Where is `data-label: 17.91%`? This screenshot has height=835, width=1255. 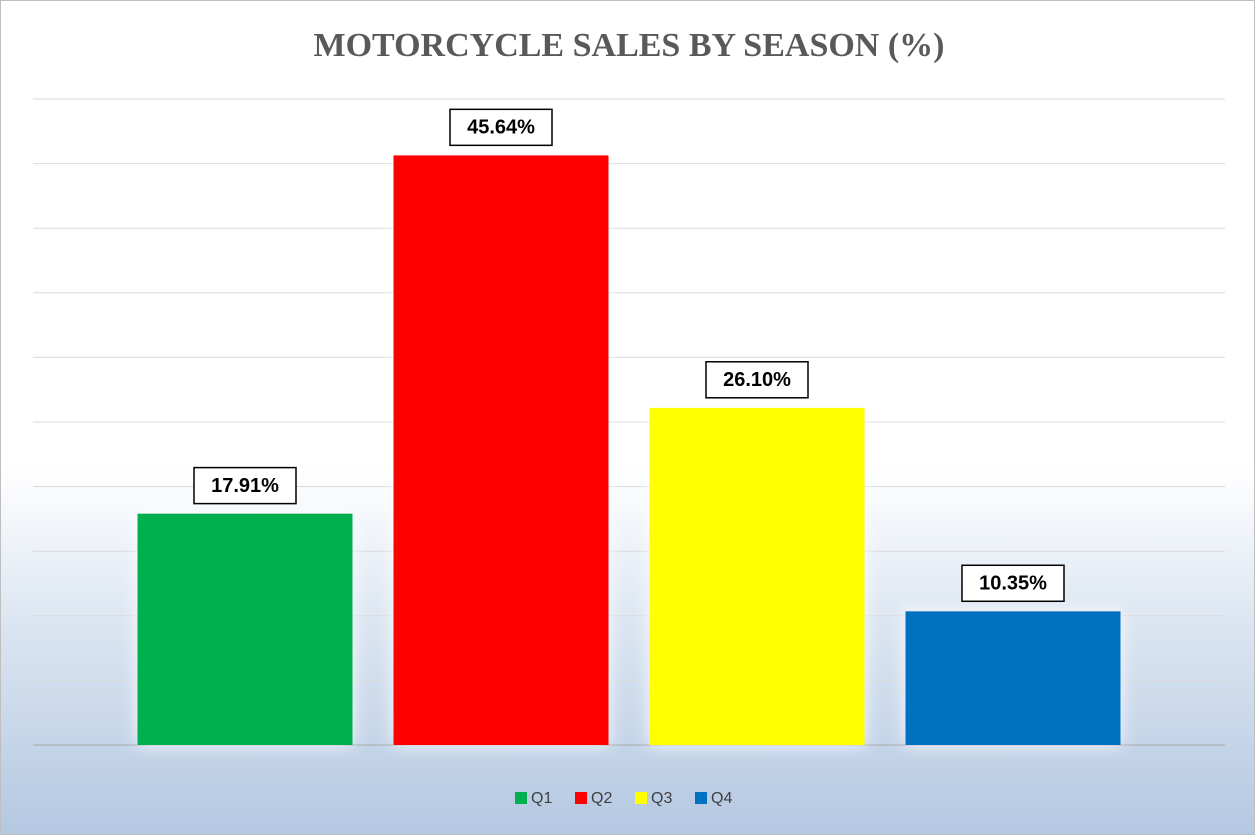 data-label: 17.91% is located at coordinates (245, 486).